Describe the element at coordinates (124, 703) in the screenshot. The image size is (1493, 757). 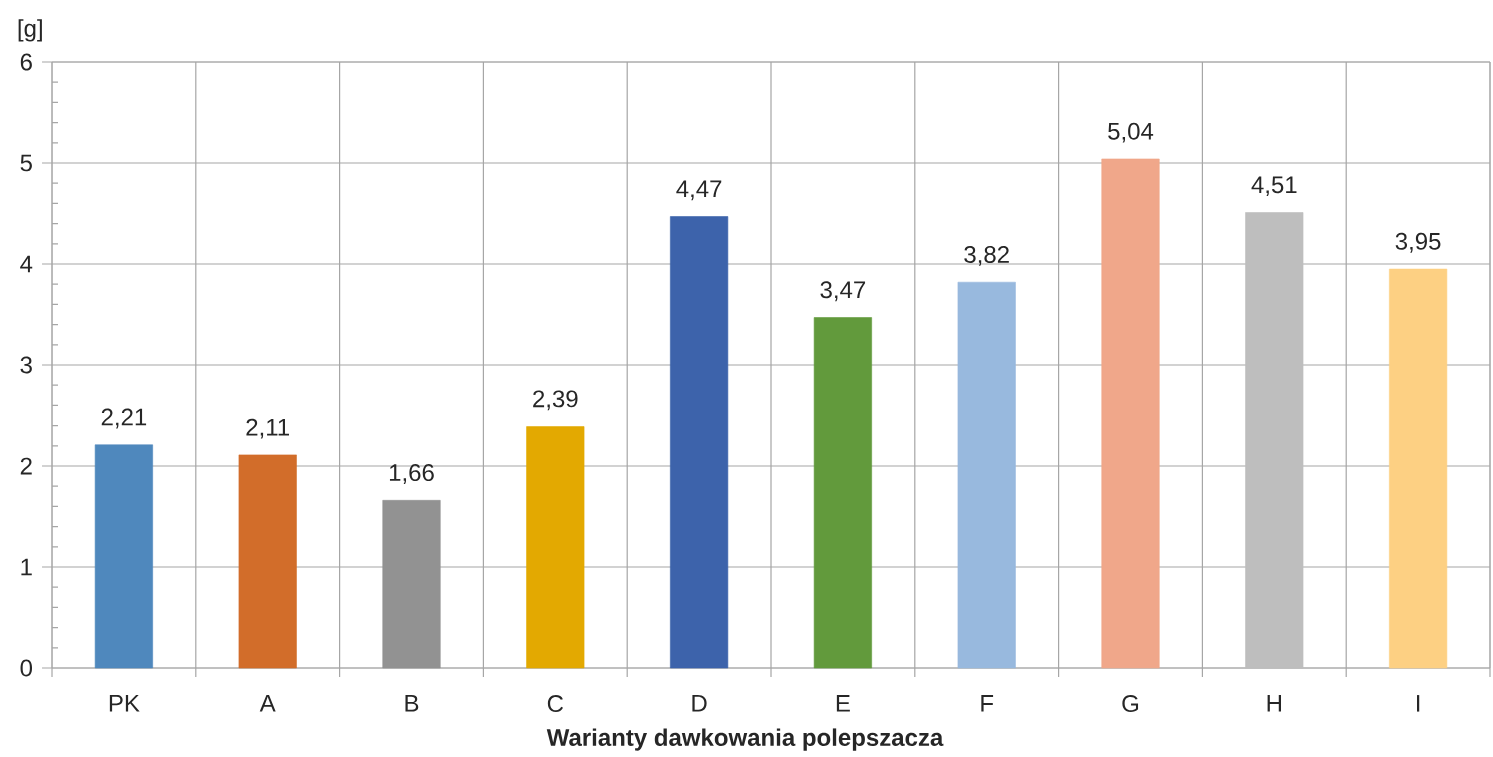
I see `x-tick-label: PK` at that location.